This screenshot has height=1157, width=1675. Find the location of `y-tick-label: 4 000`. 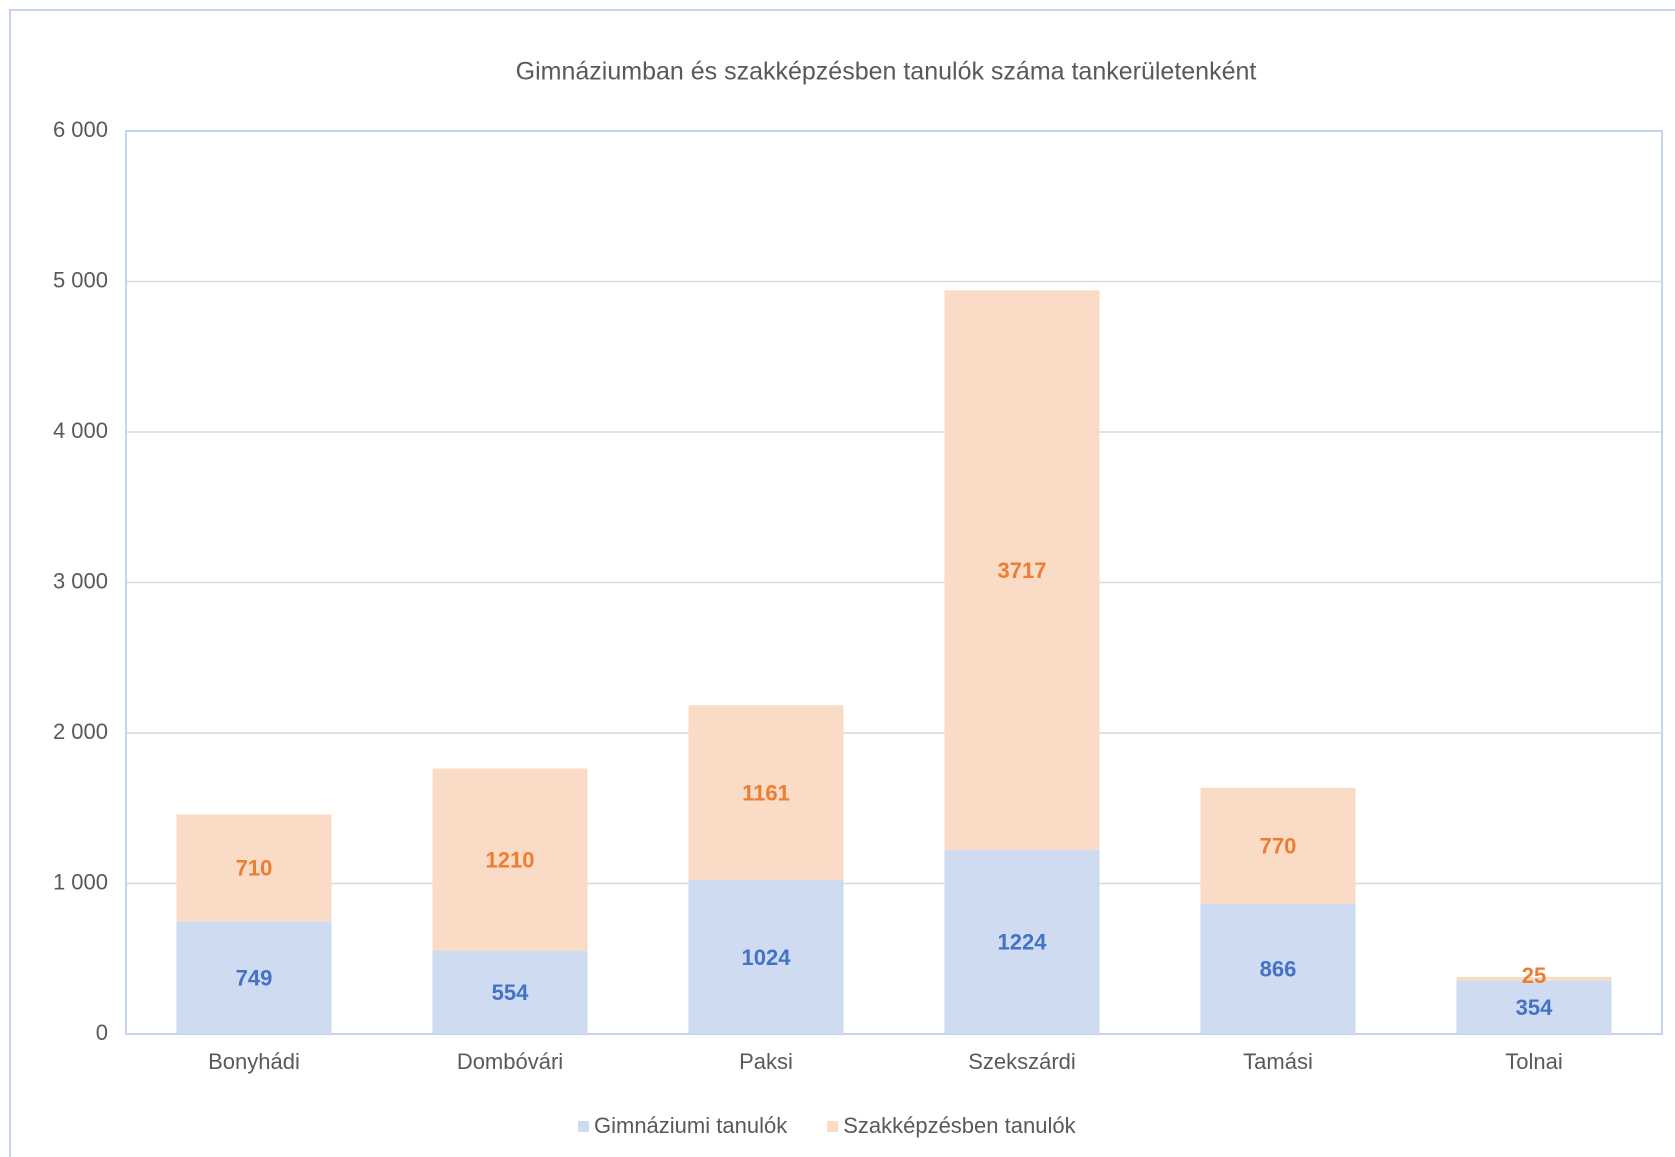

y-tick-label: 4 000 is located at coordinates (80, 430).